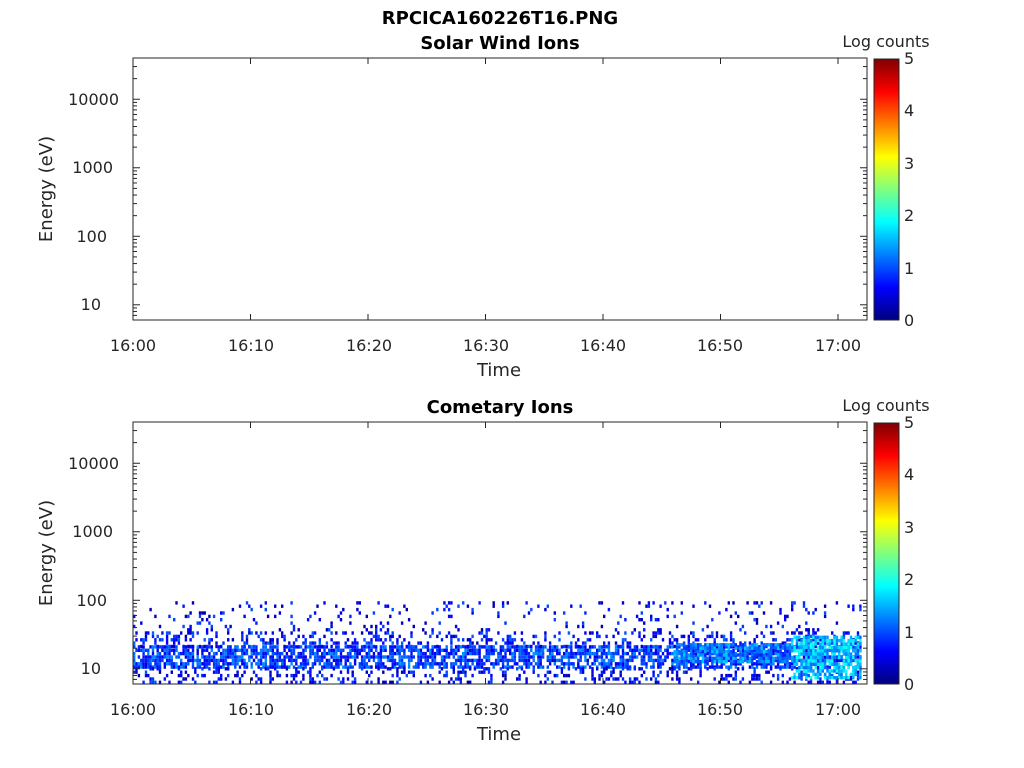 The height and width of the screenshot is (768, 1024). Describe the element at coordinates (133, 709) in the screenshot. I see `x-tick-label: 16:00` at that location.